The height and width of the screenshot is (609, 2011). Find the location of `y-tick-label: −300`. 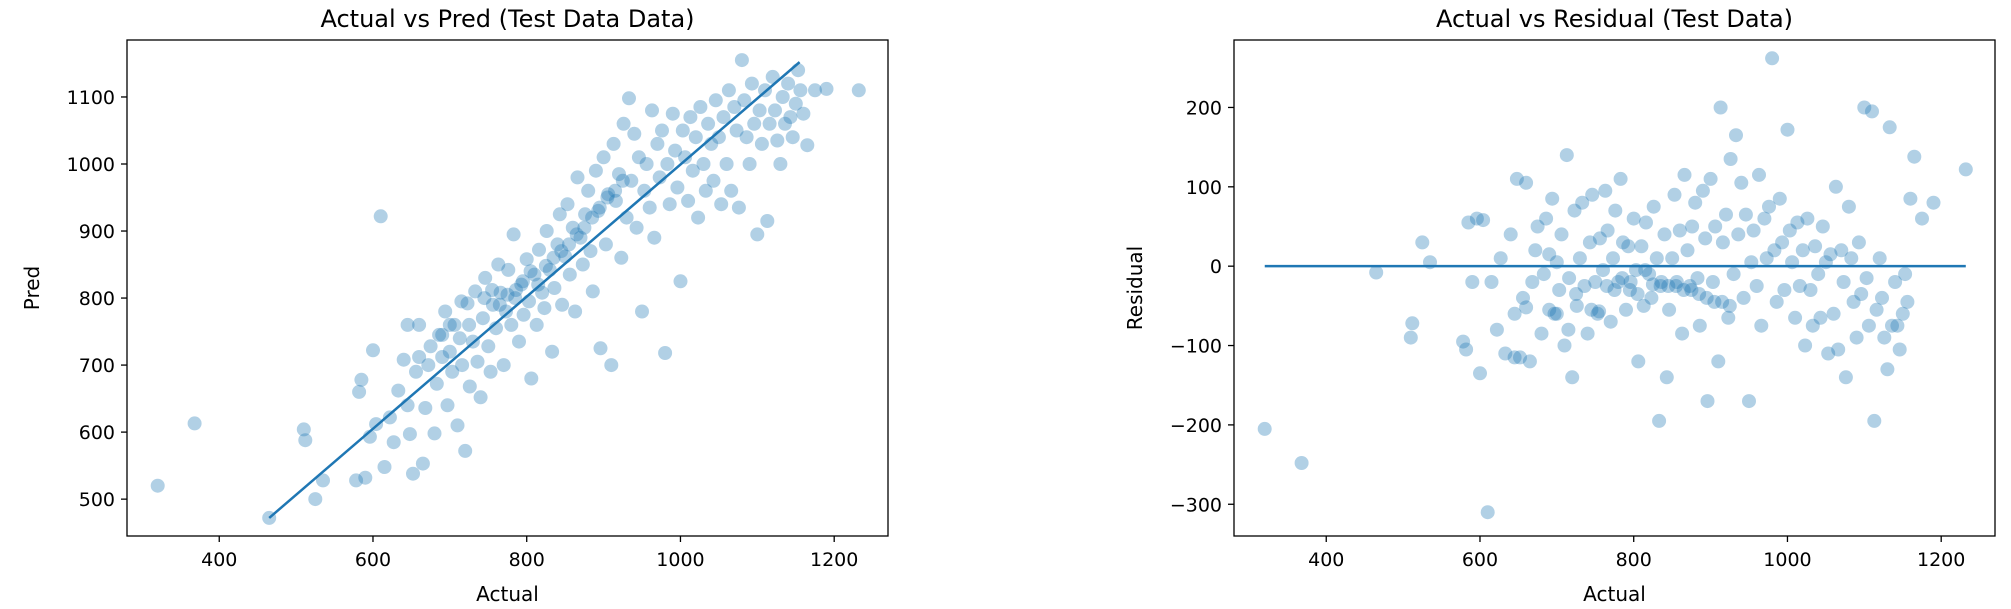

y-tick-label: −300 is located at coordinates (1196, 505).